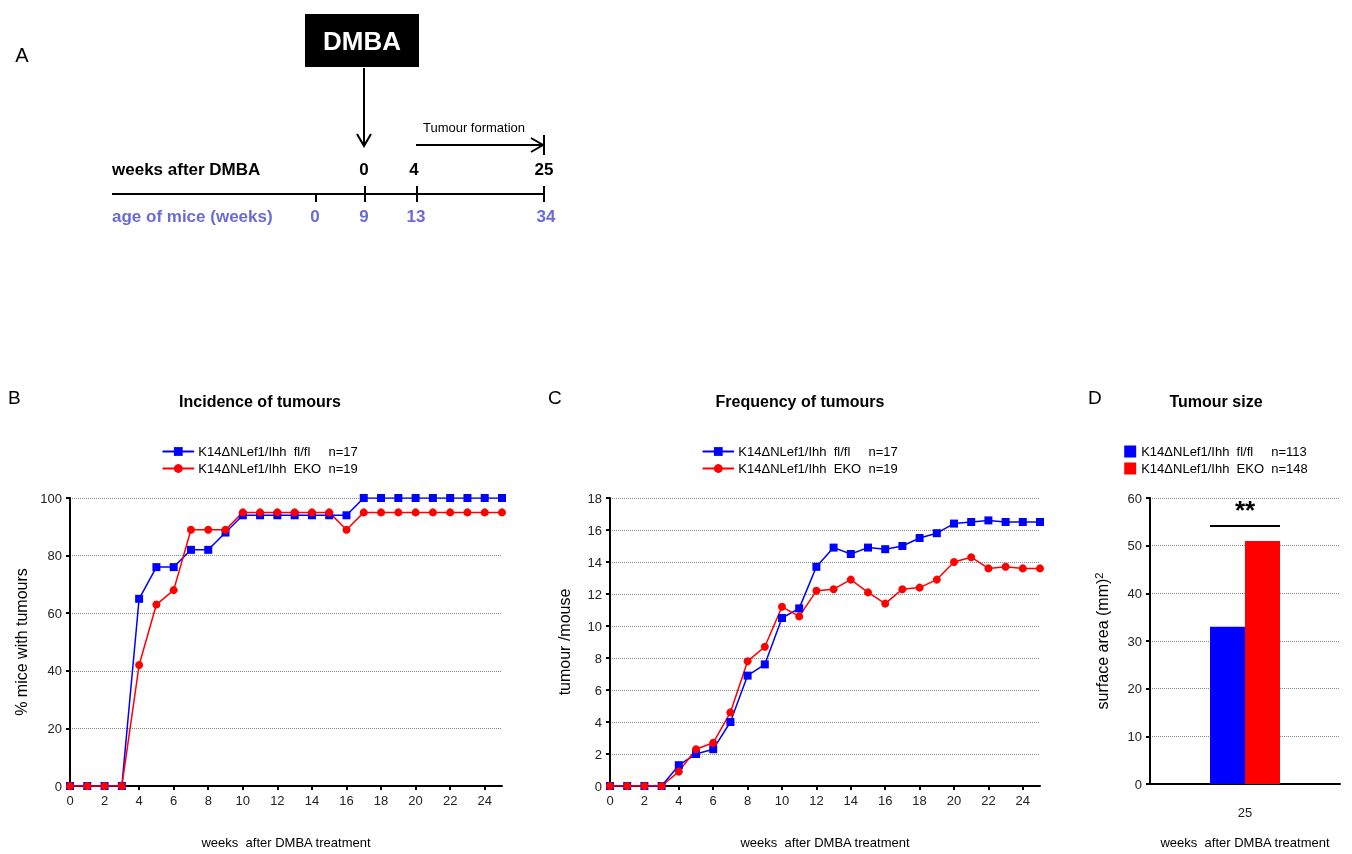 This screenshot has height=854, width=1352. Describe the element at coordinates (484, 800) in the screenshot. I see `x-tick-label: 24` at that location.